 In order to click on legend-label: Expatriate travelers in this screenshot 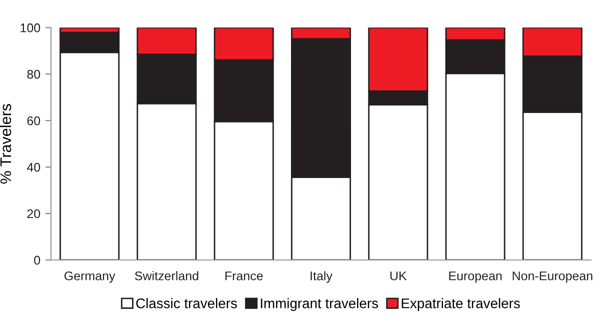, I will do `click(461, 305)`.